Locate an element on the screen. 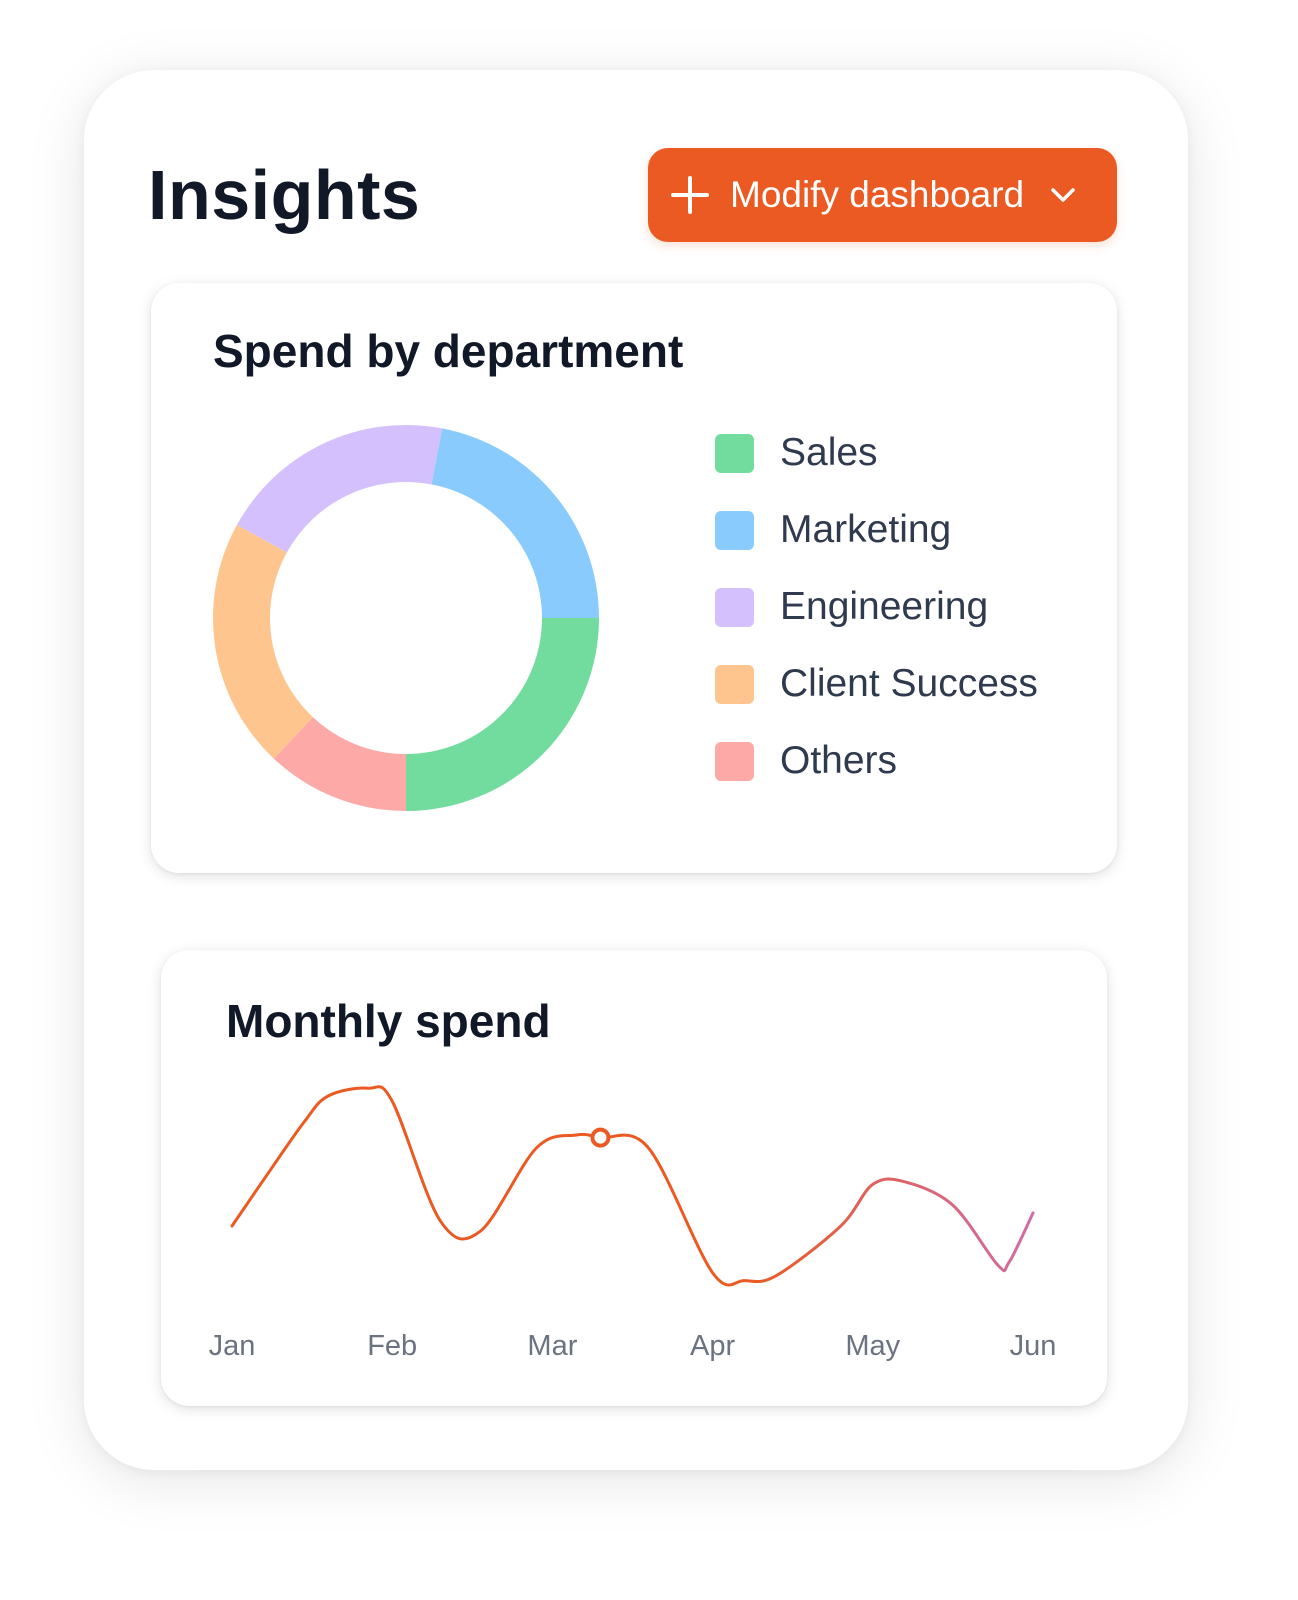 The image size is (1298, 1600). x-tick-label-feb: Feb is located at coordinates (392, 1346).